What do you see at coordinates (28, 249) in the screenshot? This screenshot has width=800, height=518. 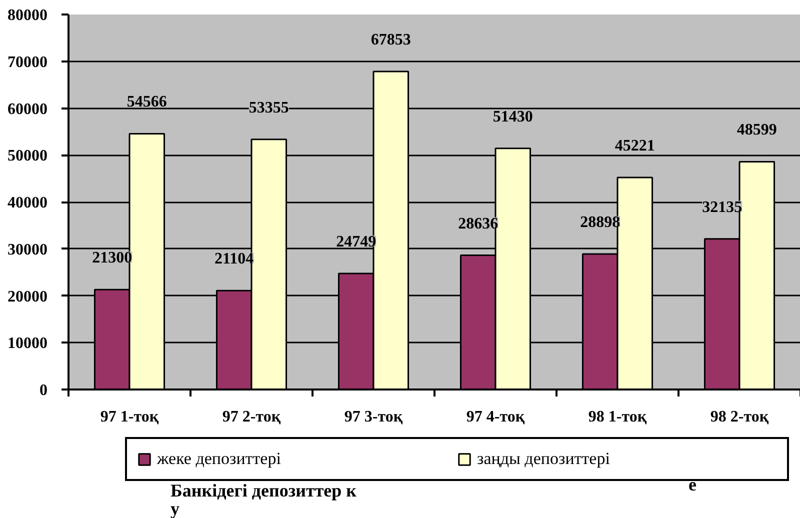 I see `y-tick-label: 30000` at bounding box center [28, 249].